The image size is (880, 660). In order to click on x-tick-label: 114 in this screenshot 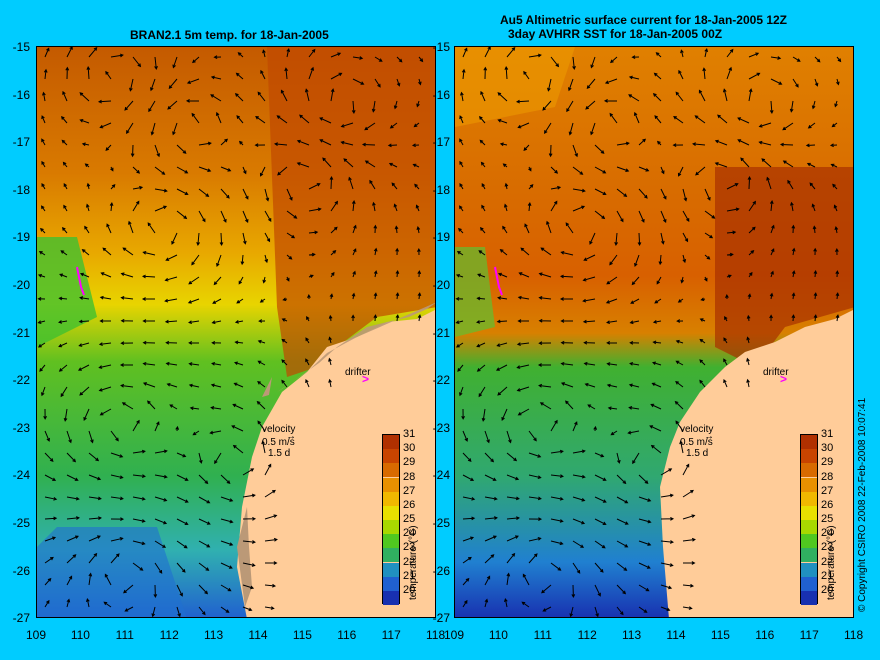, I will do `click(258, 635)`.